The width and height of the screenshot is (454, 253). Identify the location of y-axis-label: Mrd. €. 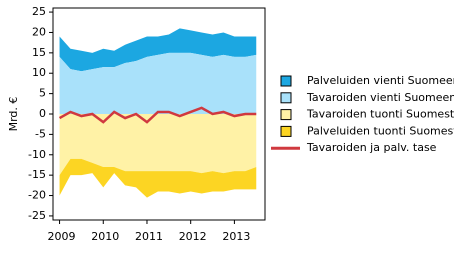
(13, 114).